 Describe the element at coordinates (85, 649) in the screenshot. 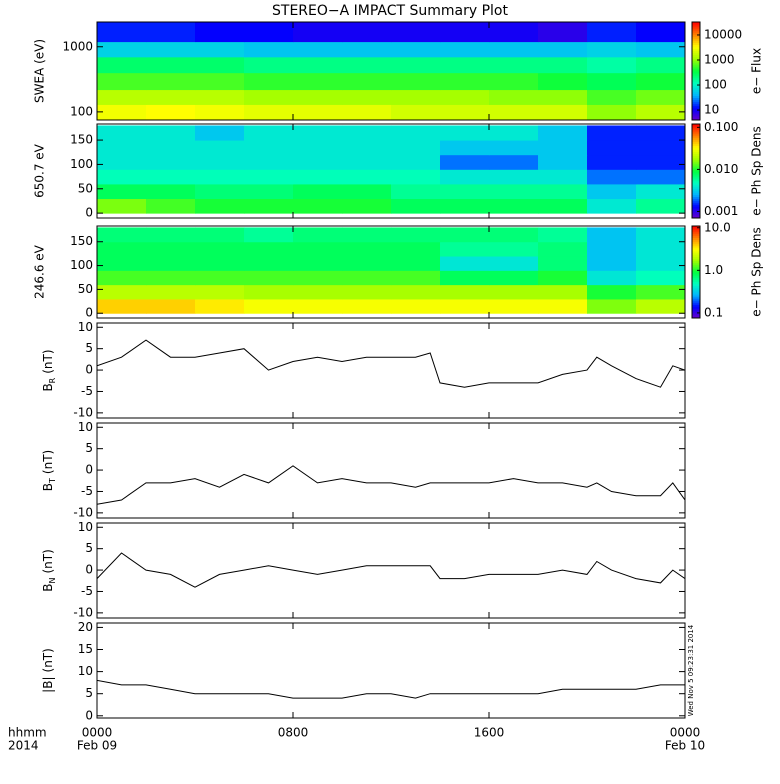

I see `y-tick-label: 15` at that location.